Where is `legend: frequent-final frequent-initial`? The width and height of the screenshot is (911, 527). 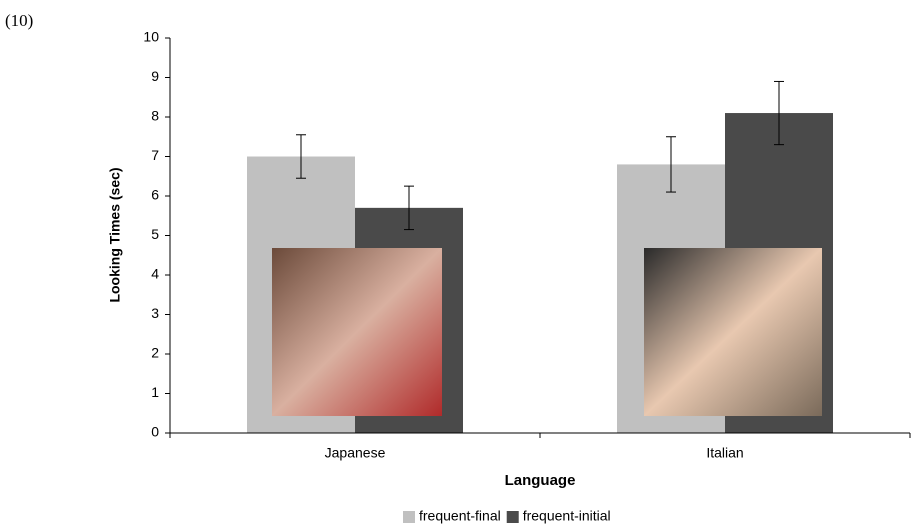
legend: frequent-final frequent-initial is located at coordinates (507, 516).